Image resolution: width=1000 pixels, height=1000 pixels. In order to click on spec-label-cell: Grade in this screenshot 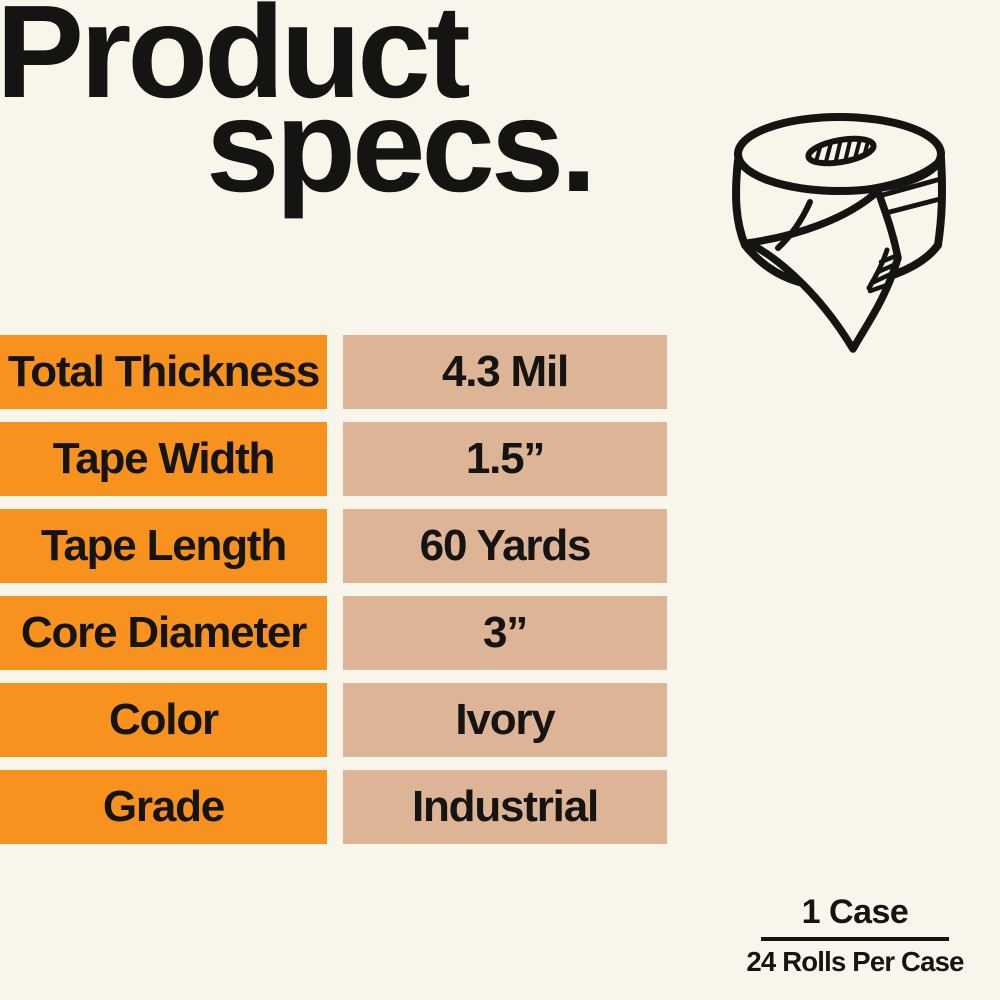, I will do `click(163, 807)`.